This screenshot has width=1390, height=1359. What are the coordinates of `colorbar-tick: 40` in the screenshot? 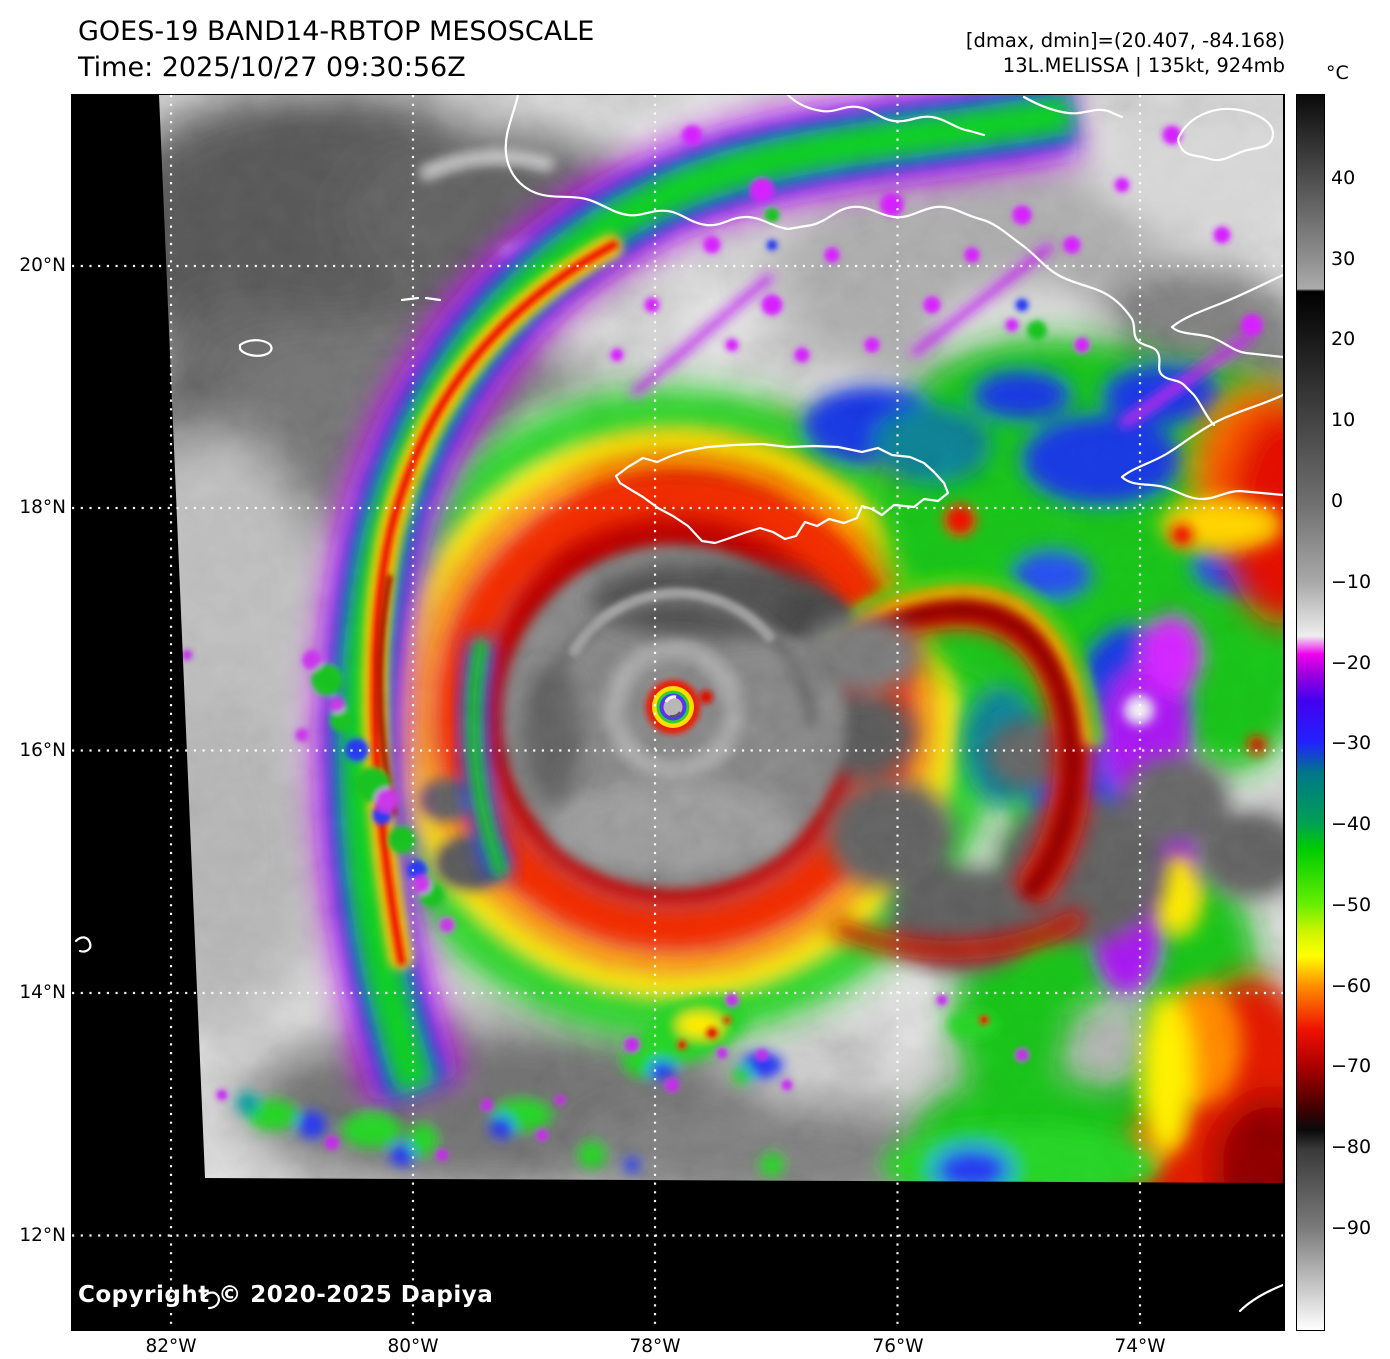 It's located at (1343, 178).